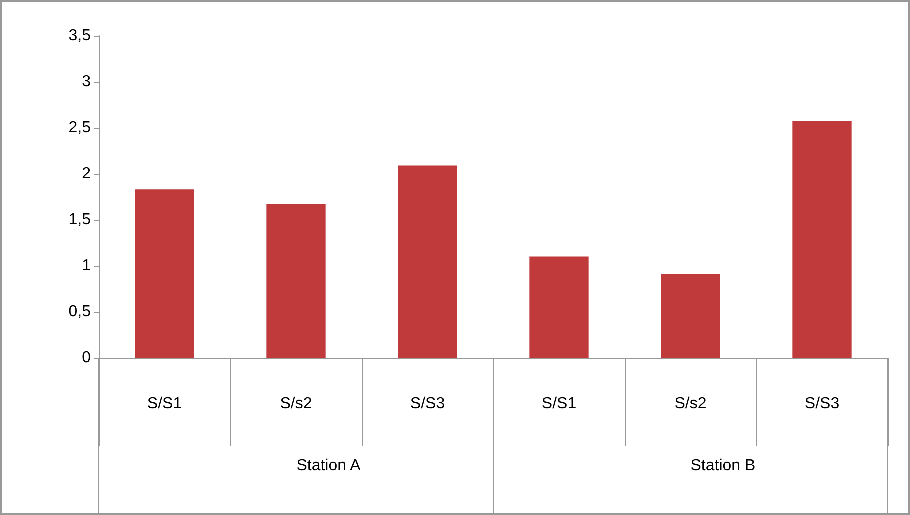 The width and height of the screenshot is (910, 515). What do you see at coordinates (87, 82) in the screenshot?
I see `y-tick-label: 3` at bounding box center [87, 82].